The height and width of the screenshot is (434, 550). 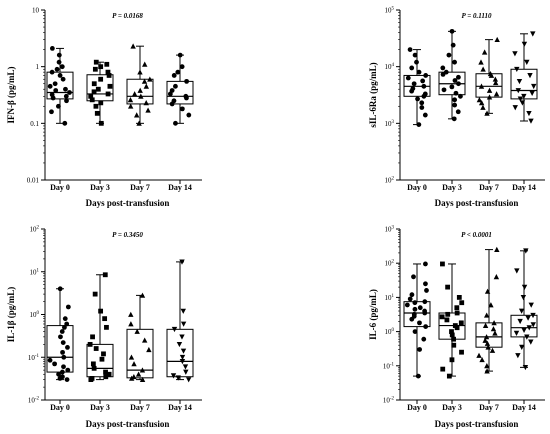 What do you see at coordinates (38, 67) in the screenshot?
I see `y-tick-label-base: 1` at bounding box center [38, 67].